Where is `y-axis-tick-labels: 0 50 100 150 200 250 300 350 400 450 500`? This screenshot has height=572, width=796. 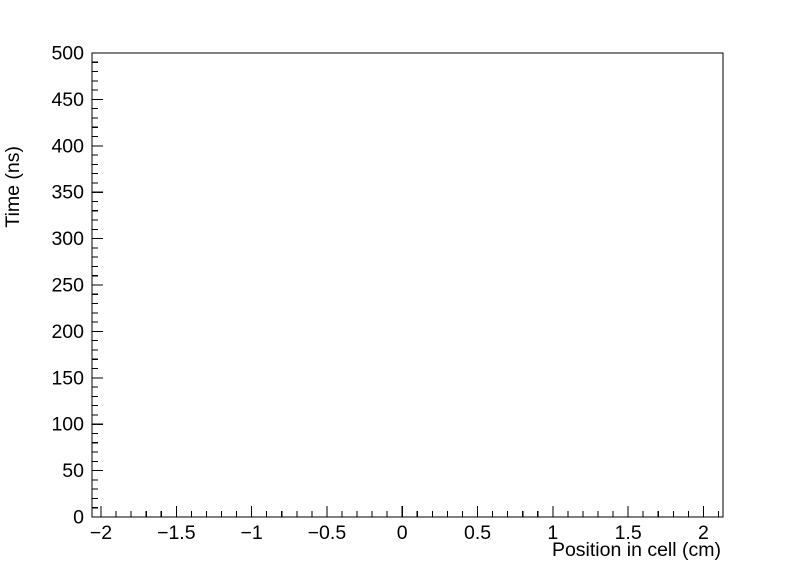 y-axis-tick-labels: 0 50 100 150 200 250 300 350 400 450 500 is located at coordinates (67, 286).